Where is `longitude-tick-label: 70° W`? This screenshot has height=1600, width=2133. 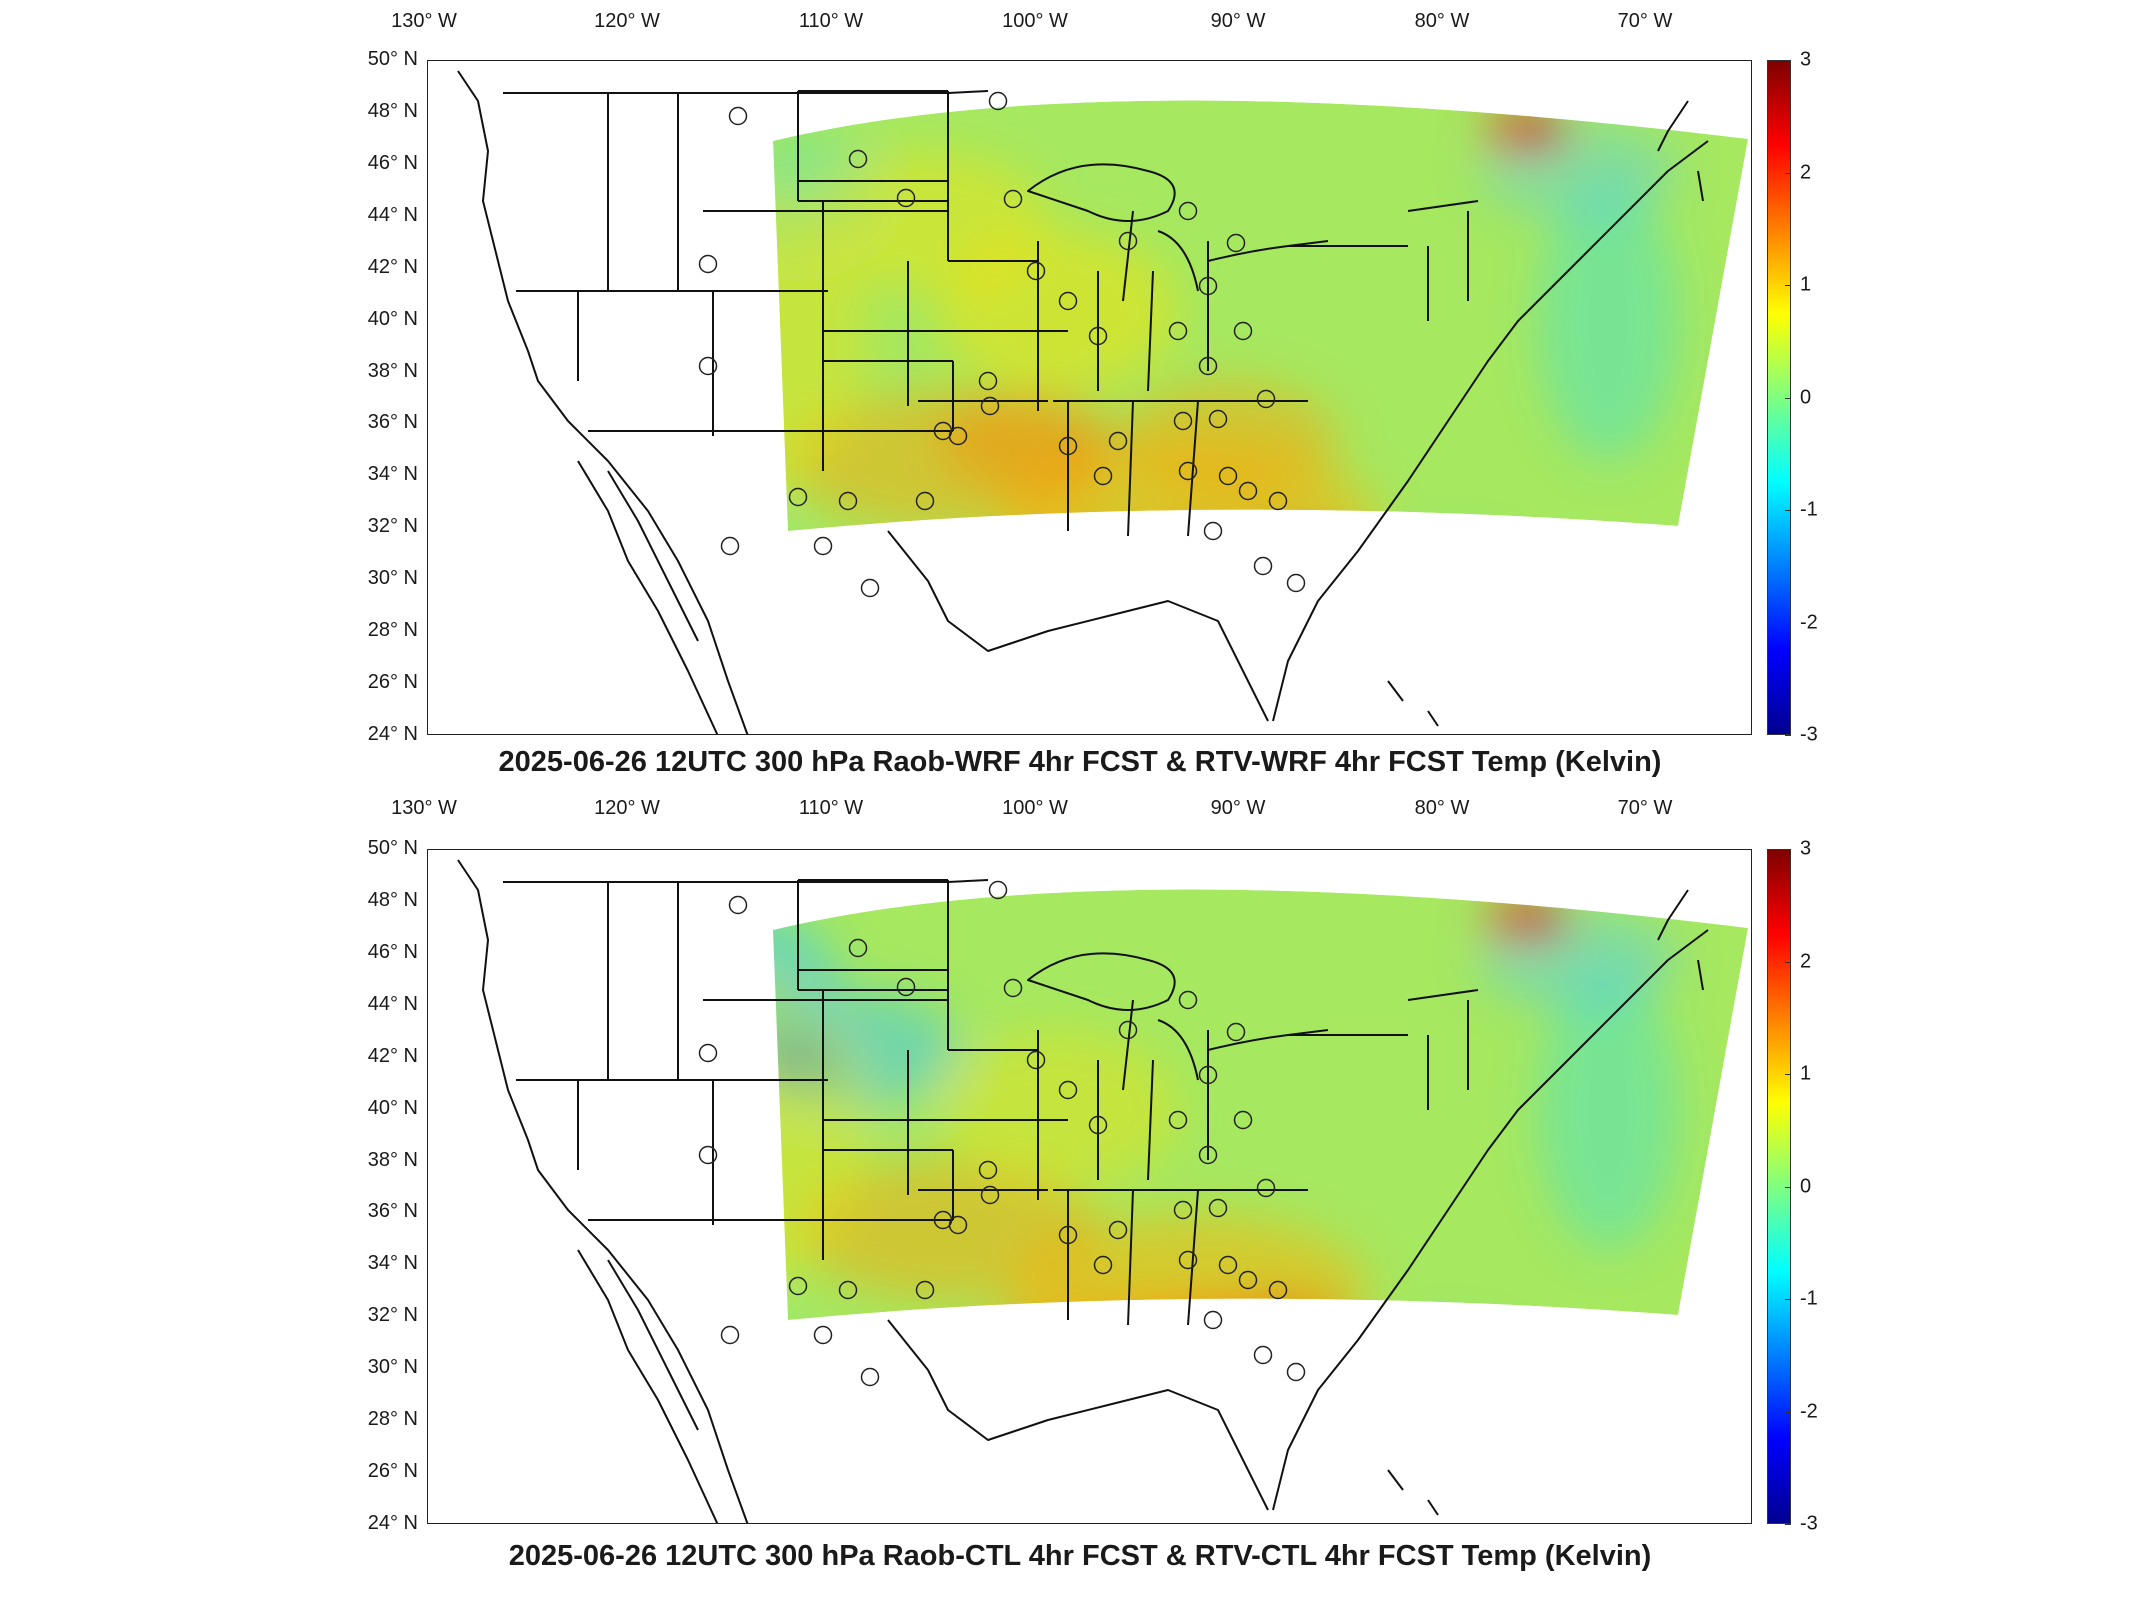 longitude-tick-label: 70° W is located at coordinates (1645, 808).